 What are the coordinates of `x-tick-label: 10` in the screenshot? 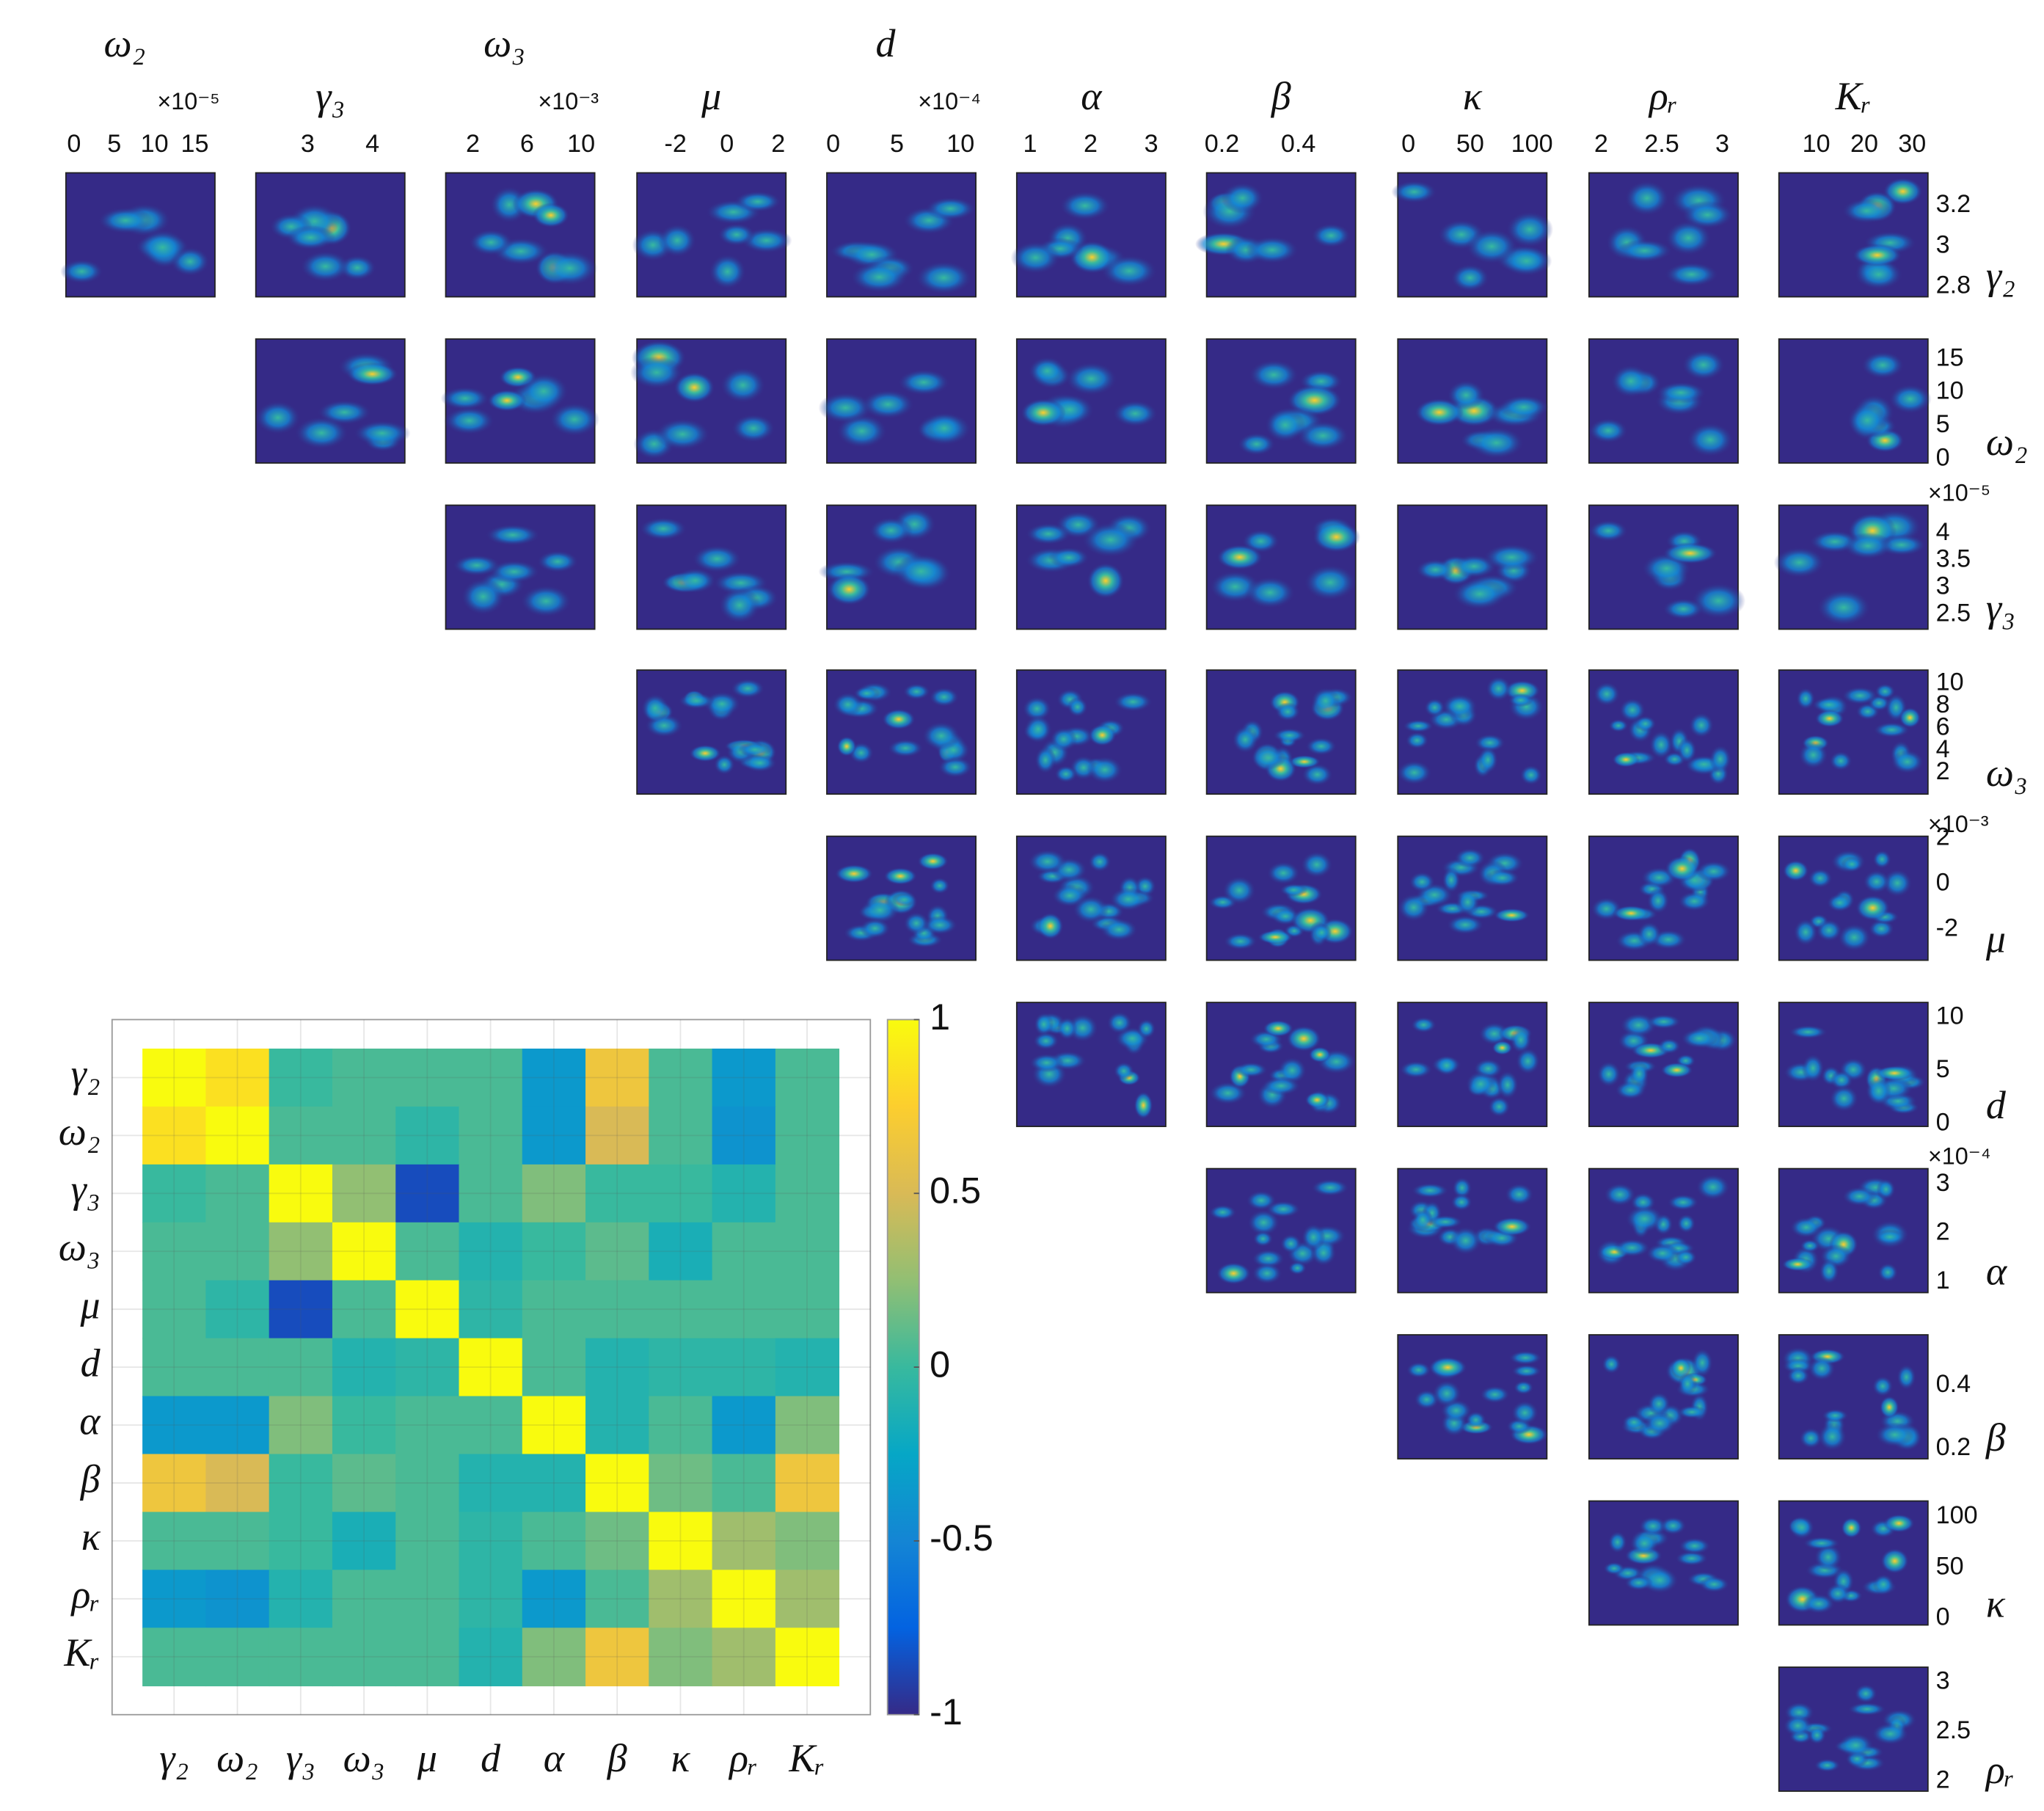 It's located at (960, 144).